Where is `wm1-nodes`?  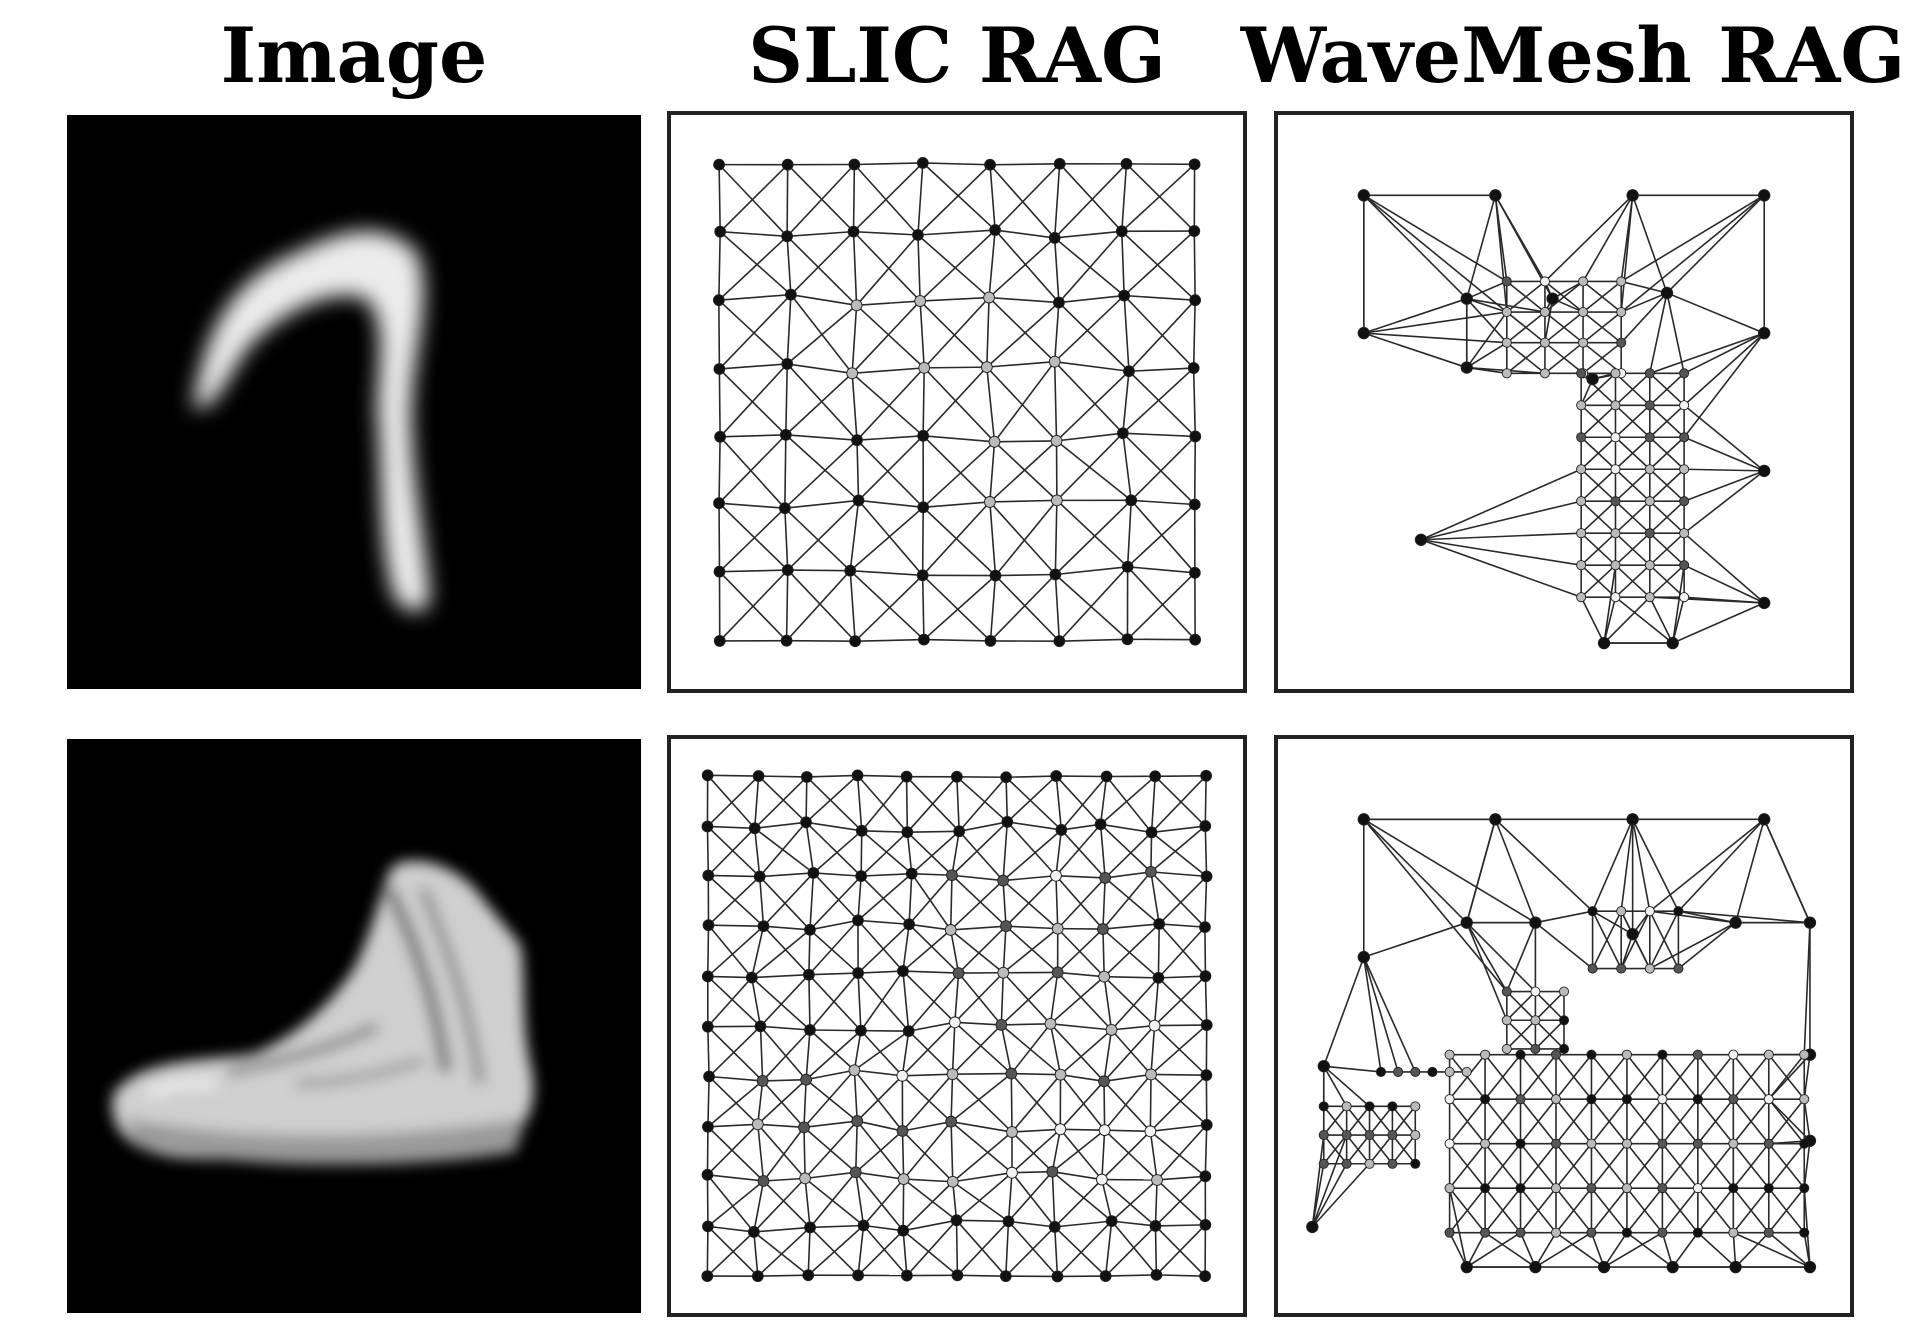 wm1-nodes is located at coordinates (1564, 419).